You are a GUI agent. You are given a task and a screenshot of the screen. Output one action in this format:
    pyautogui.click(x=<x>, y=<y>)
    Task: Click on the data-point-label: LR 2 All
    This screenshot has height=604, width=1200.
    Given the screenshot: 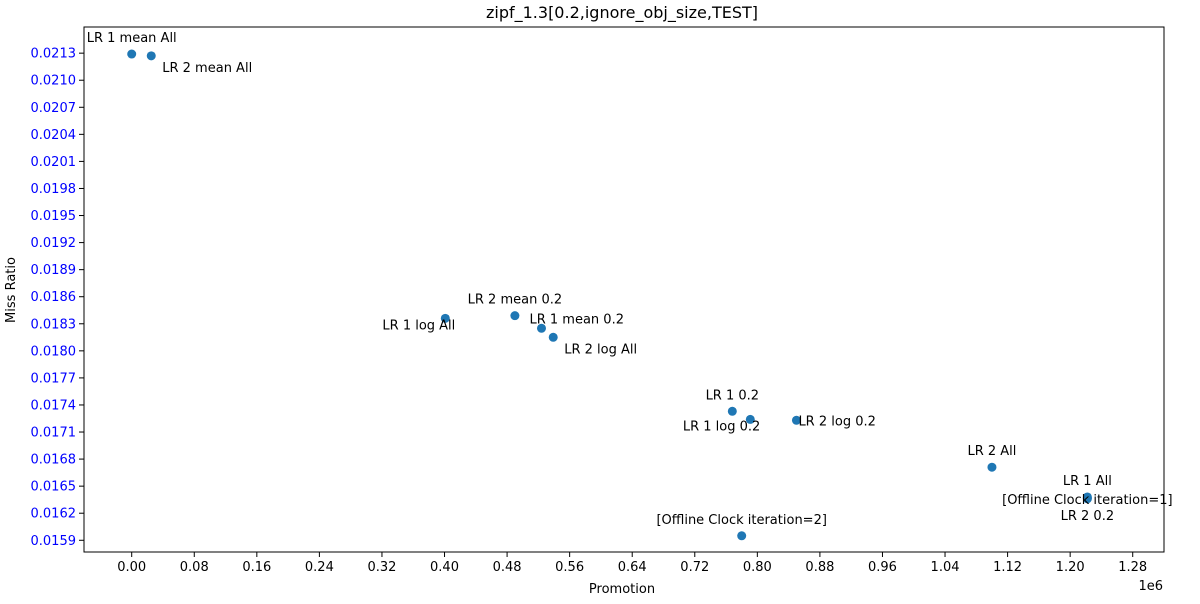 What is the action you would take?
    pyautogui.click(x=991, y=451)
    